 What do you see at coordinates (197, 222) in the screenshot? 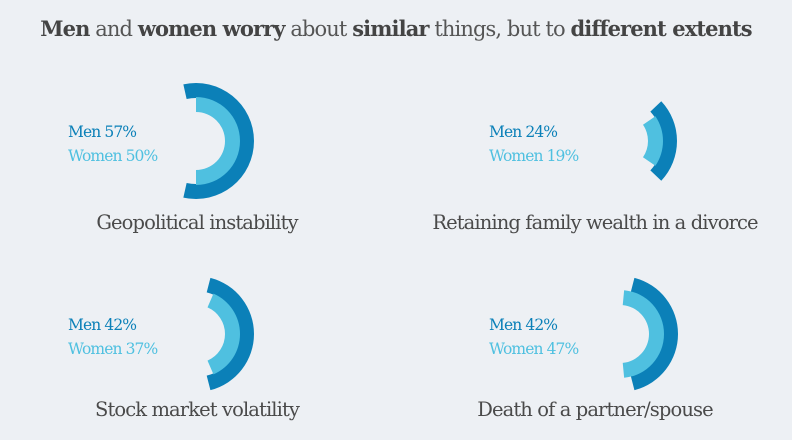
I see `category-label: Geopolitical instability` at bounding box center [197, 222].